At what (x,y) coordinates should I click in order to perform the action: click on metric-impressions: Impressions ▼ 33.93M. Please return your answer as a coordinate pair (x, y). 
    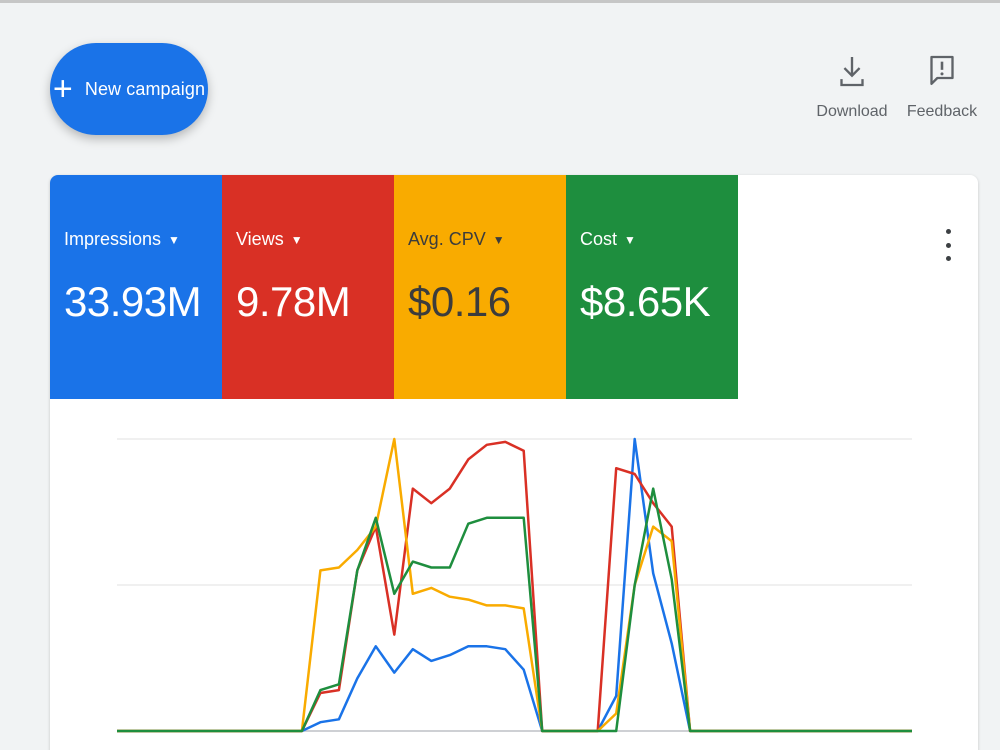
    Looking at the image, I should click on (136, 287).